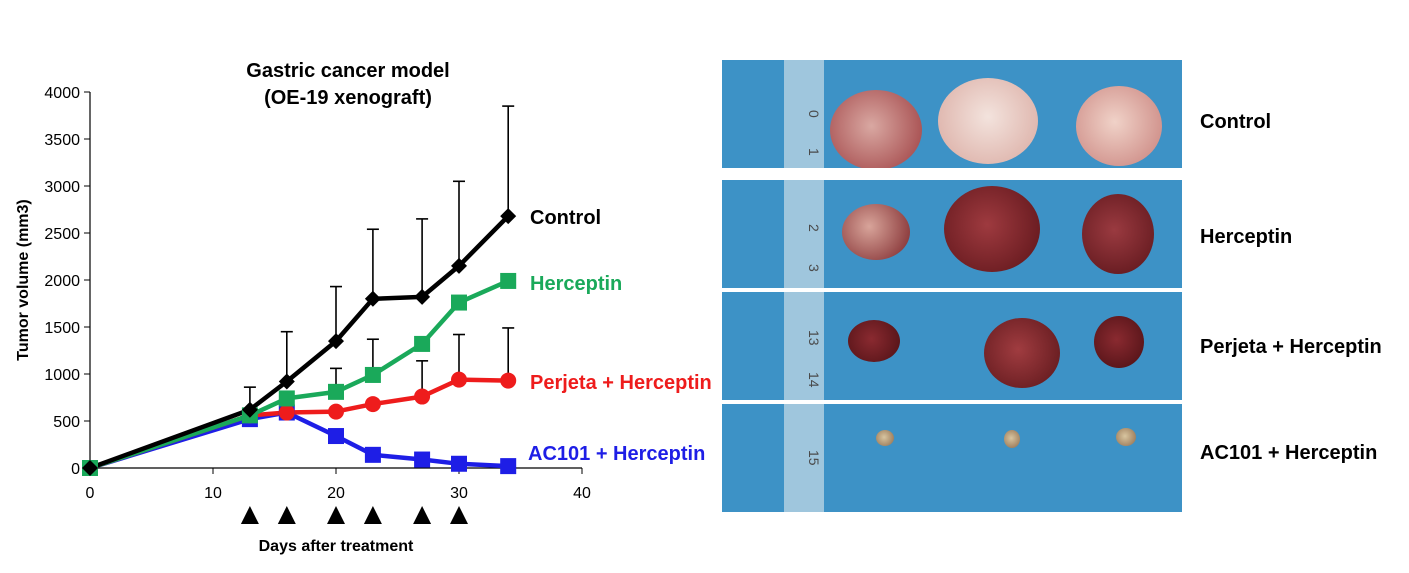 The image size is (1409, 573). I want to click on ruler-number: 15, so click(814, 458).